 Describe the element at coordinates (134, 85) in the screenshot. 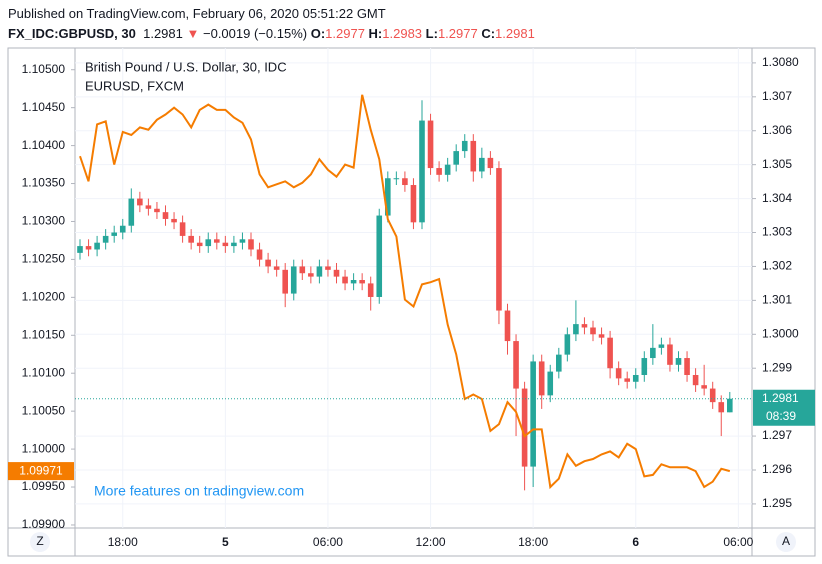

I see `legend-entry: EURUSD, FXCM` at that location.